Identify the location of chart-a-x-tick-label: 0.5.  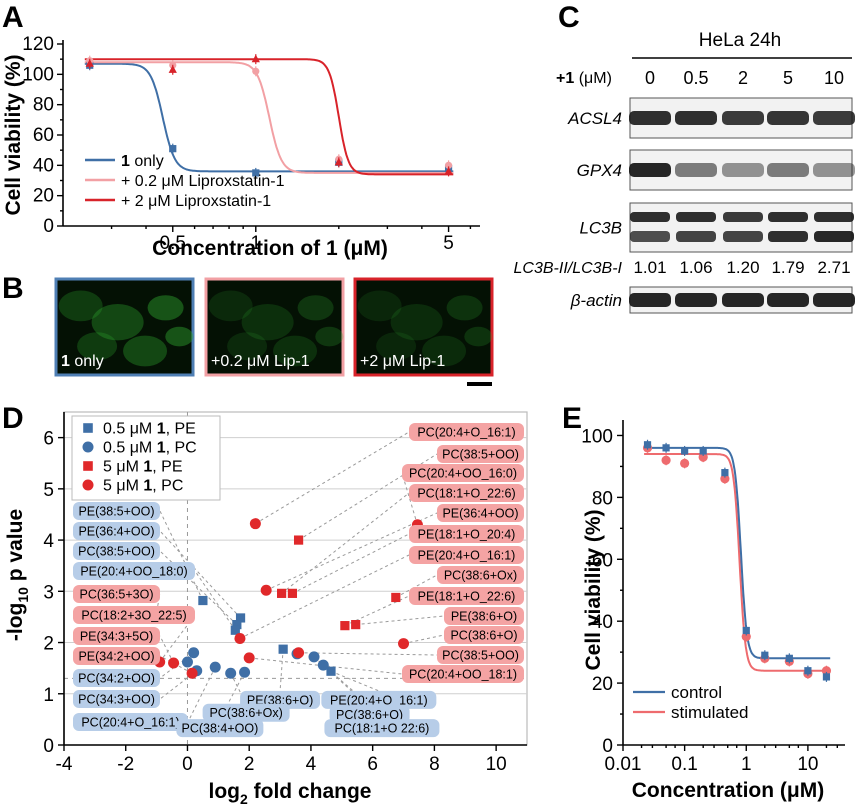
(173, 243).